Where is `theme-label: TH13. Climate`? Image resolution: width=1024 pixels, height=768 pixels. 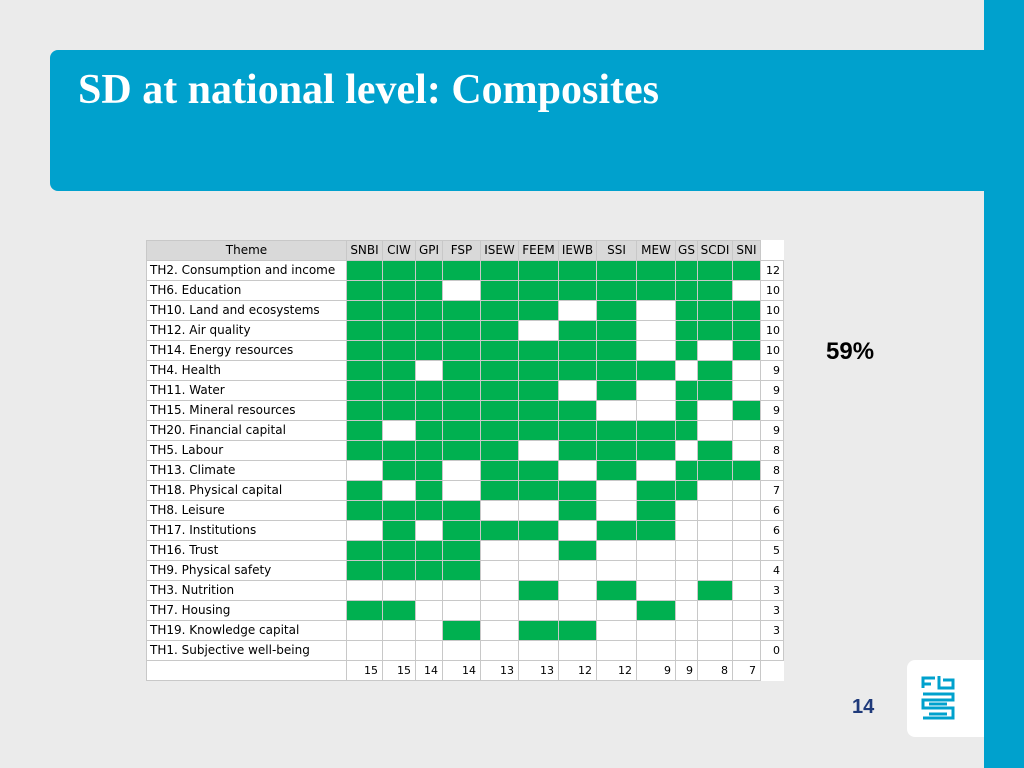
theme-label: TH13. Climate is located at coordinates (246, 470).